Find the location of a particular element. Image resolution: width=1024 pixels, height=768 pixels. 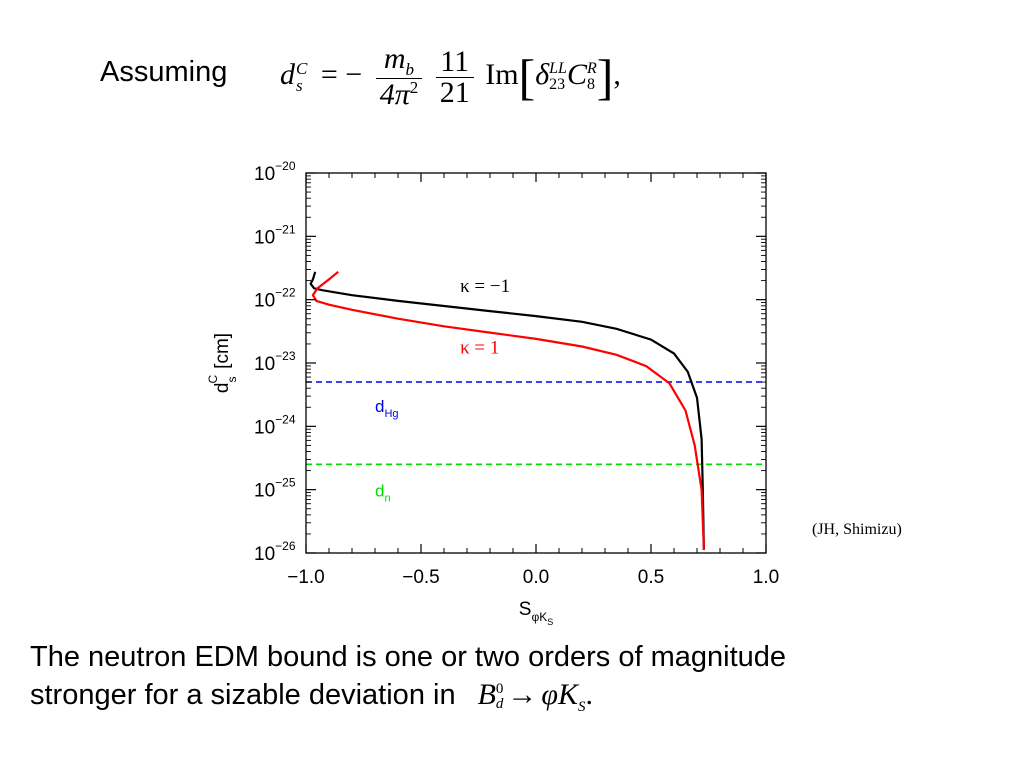

x-tick-label: 0.0 is located at coordinates (536, 577).